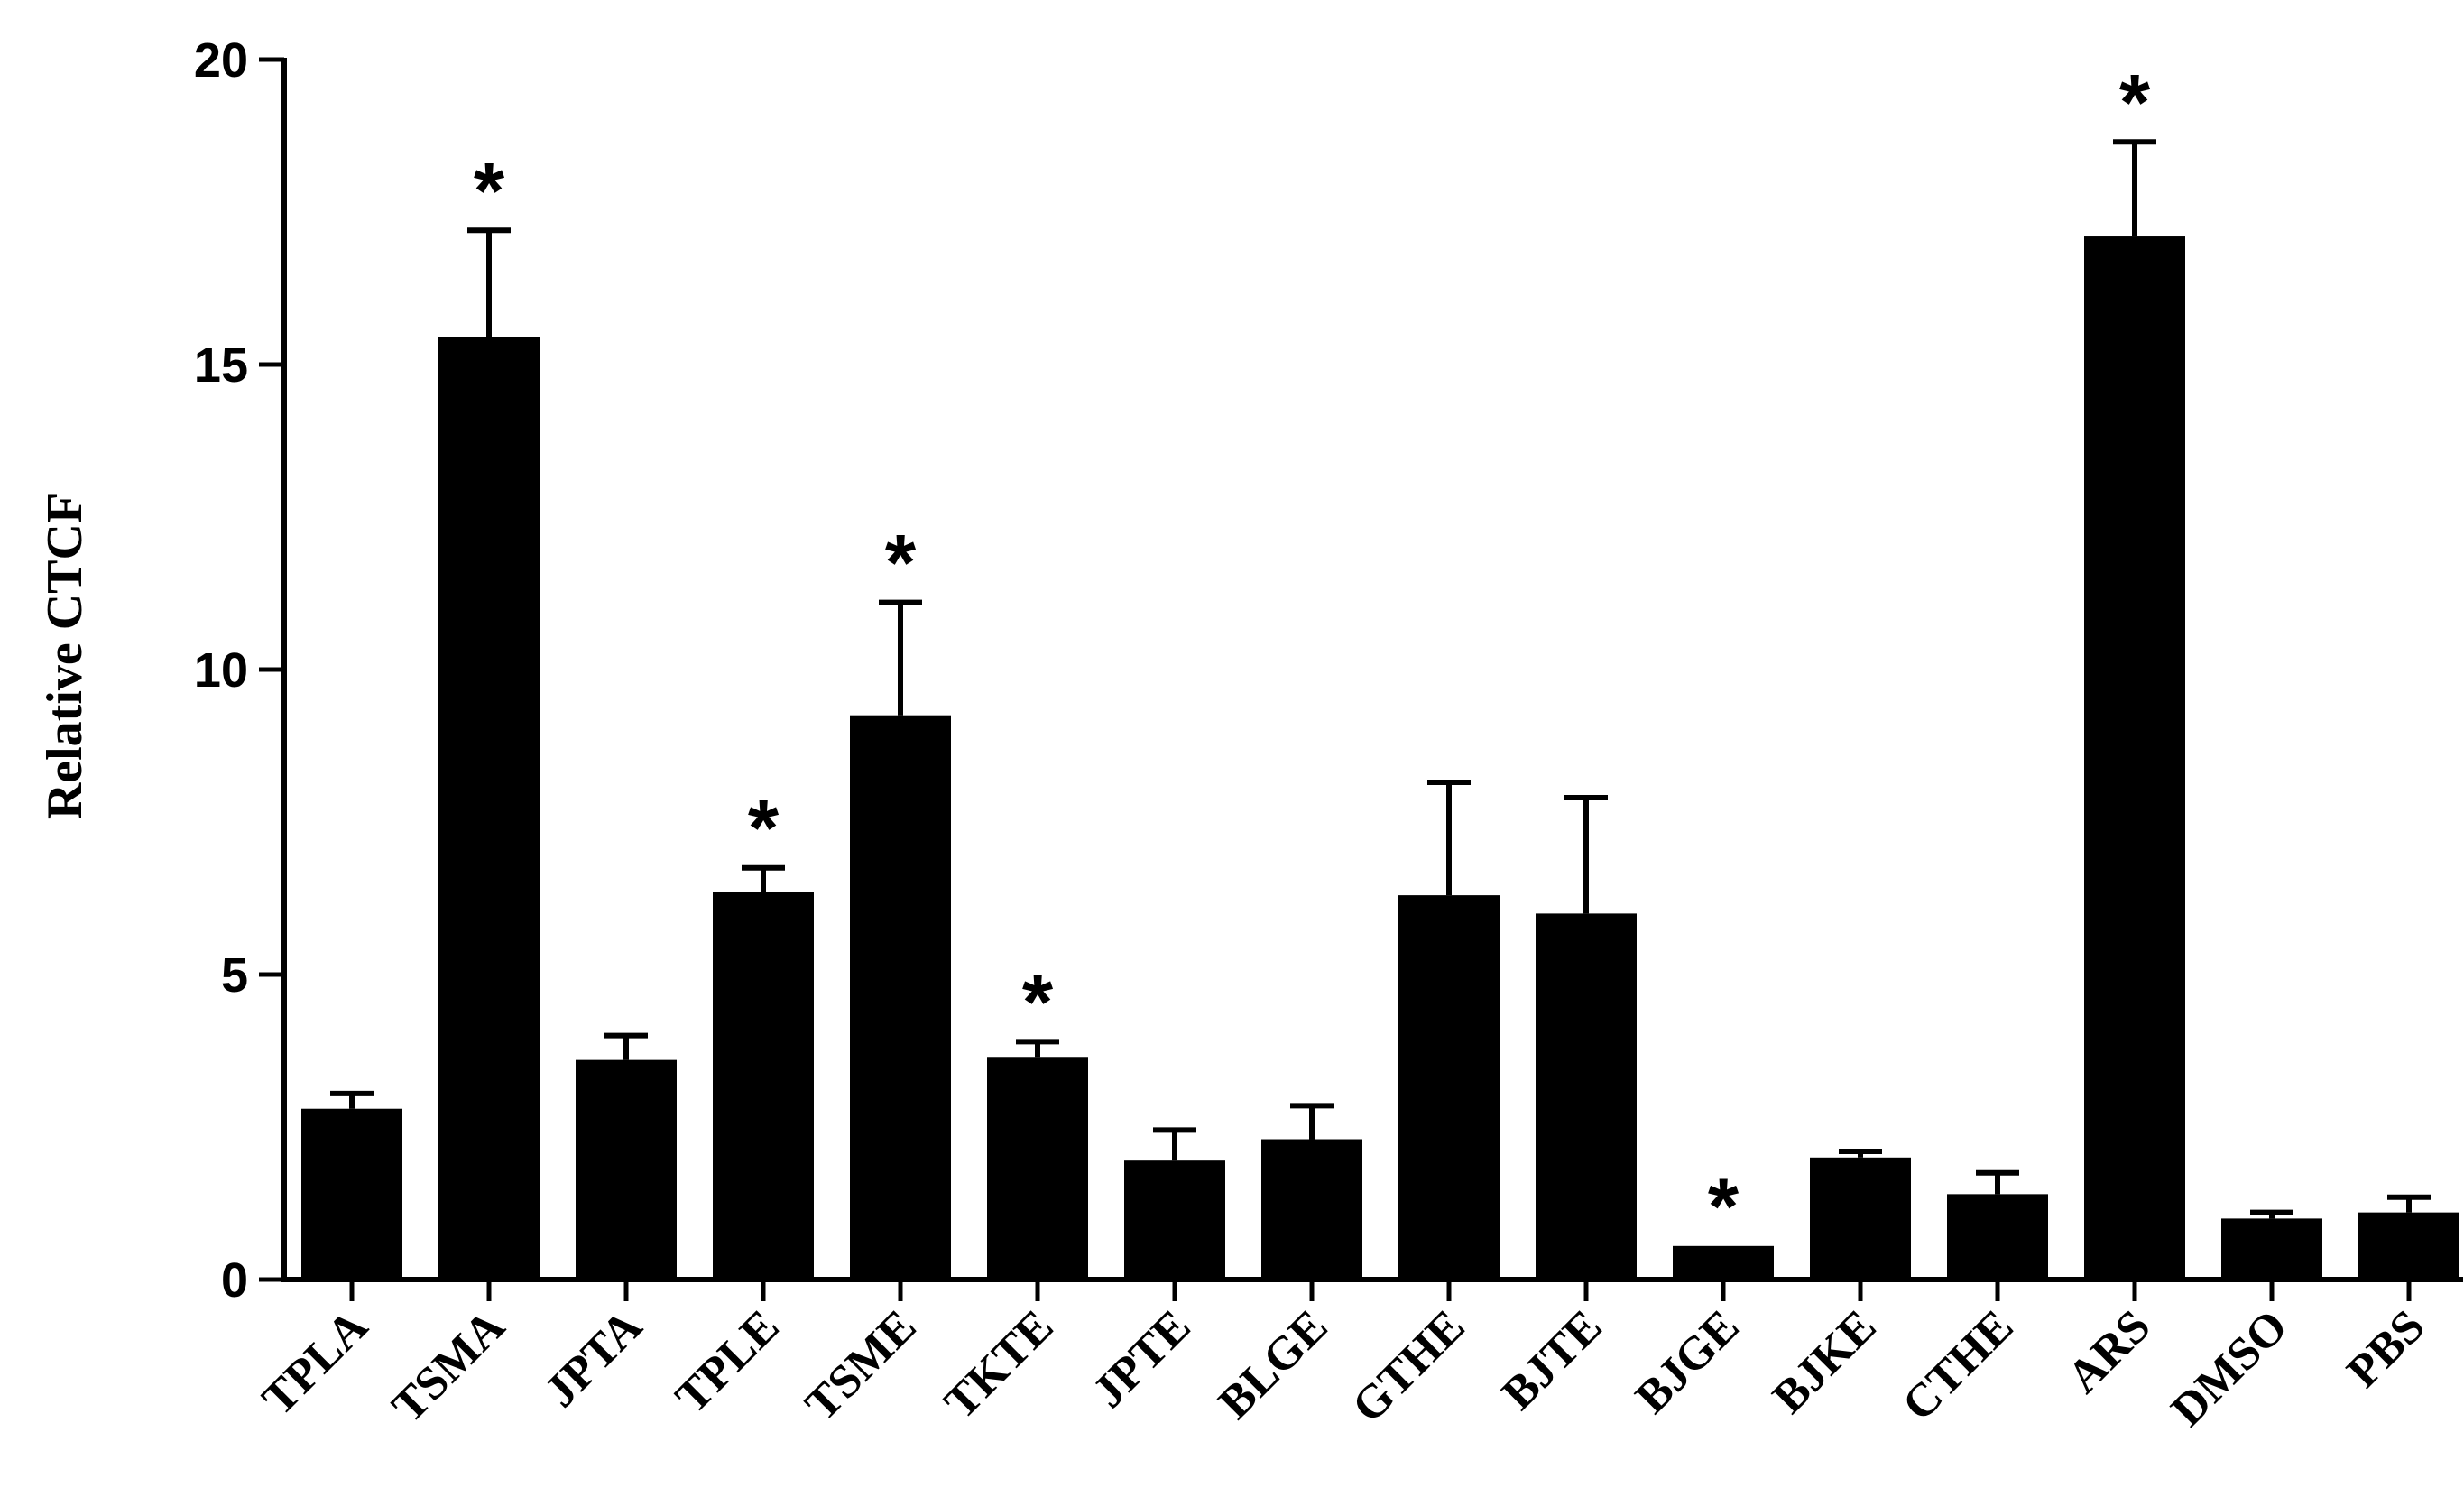 This screenshot has height=1497, width=2464. I want to click on x-tick-label: PBS, so click(2386, 1349).